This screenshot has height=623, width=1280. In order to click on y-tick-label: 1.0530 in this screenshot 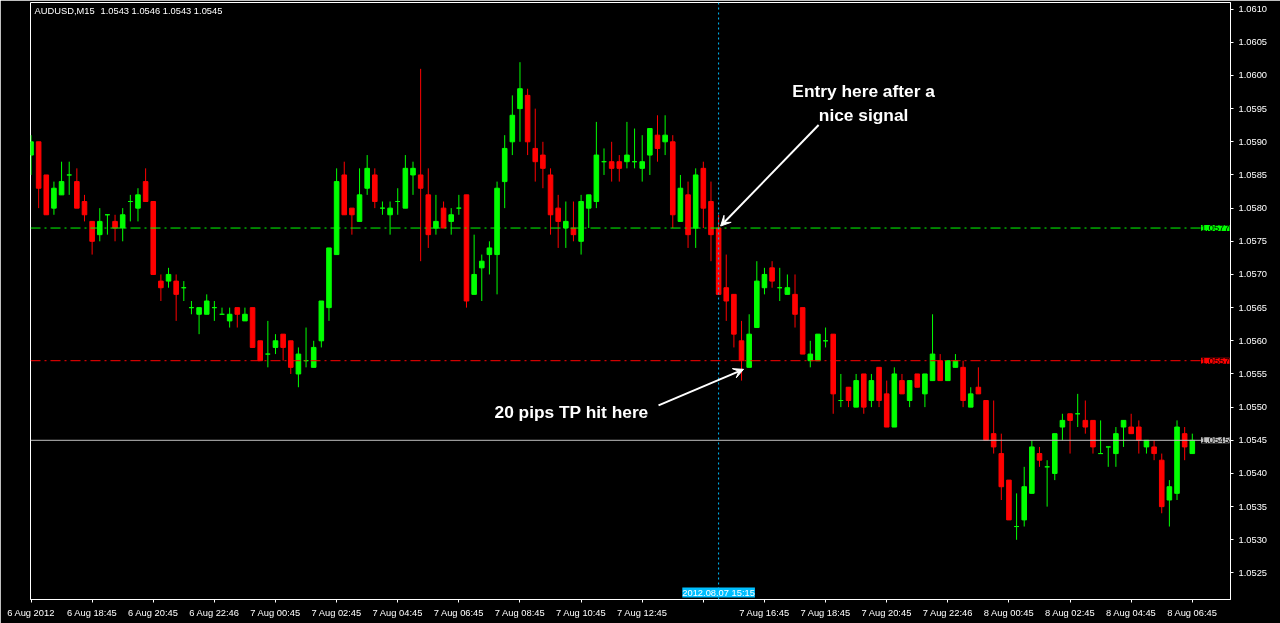, I will do `click(1253, 539)`.